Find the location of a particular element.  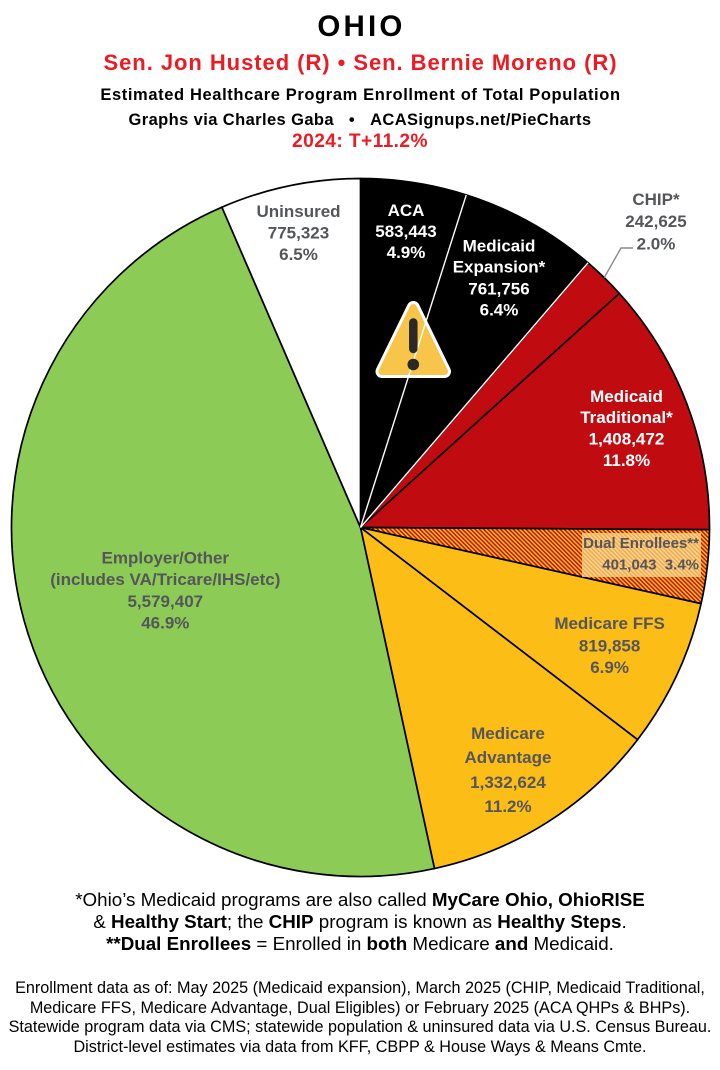

svg-text: 11.8% is located at coordinates (626, 460).